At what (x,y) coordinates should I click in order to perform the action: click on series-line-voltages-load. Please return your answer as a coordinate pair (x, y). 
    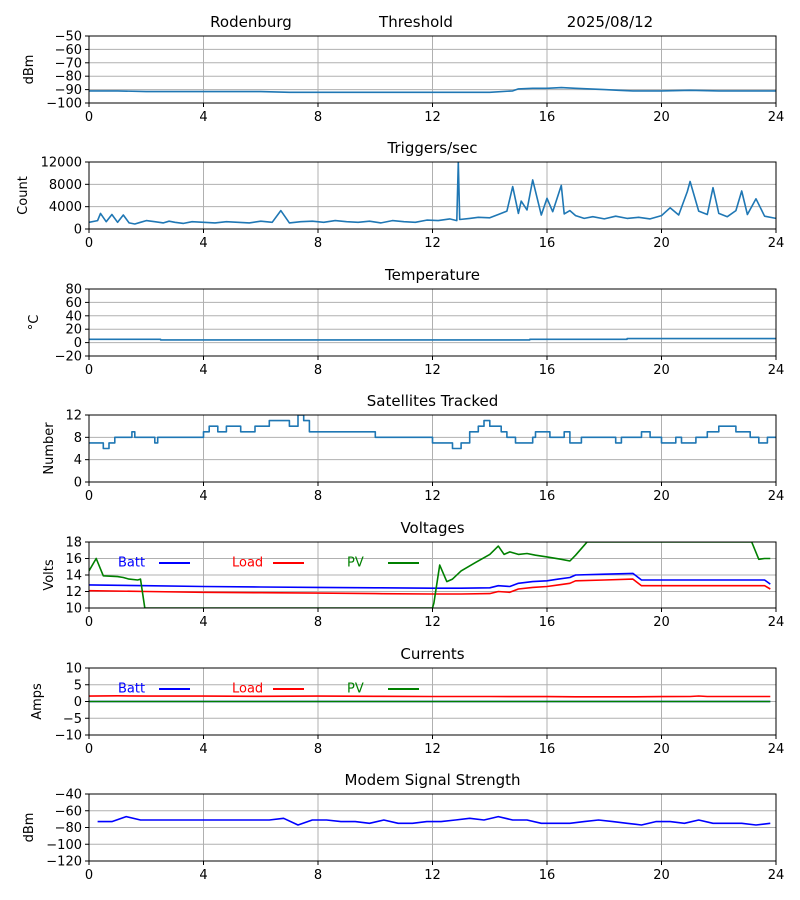
    Looking at the image, I should click on (430, 586).